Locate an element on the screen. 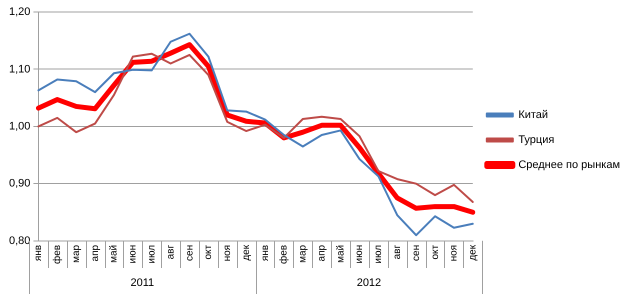 This screenshot has height=300, width=630. text: 2012 is located at coordinates (369, 283).